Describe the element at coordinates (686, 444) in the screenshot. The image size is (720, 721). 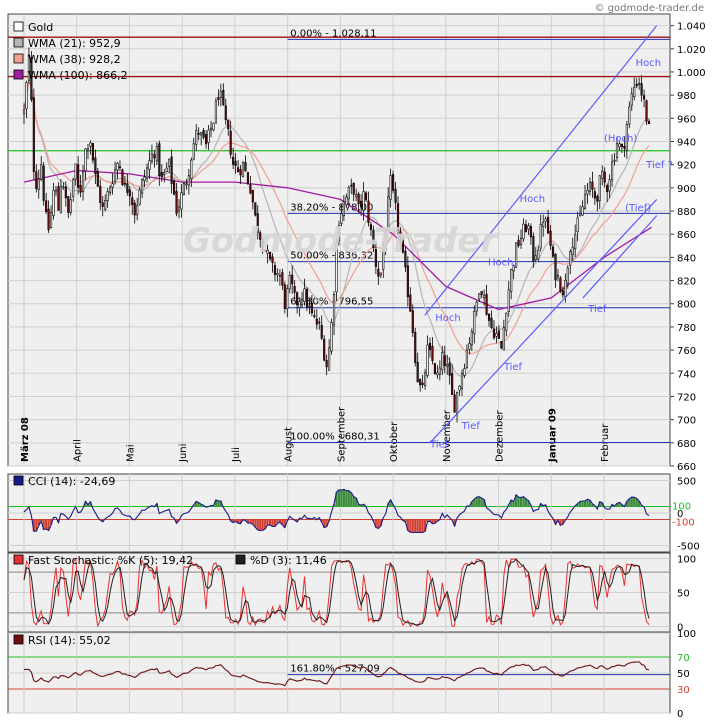
I see `price-tick-label: 680` at that location.